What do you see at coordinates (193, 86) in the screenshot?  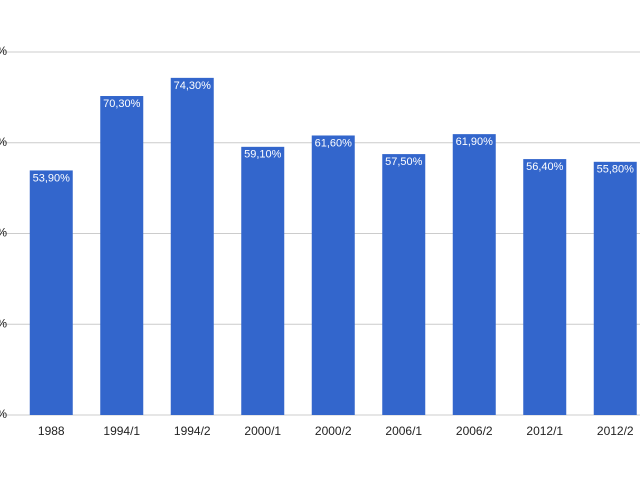 I see `value-label: 74,30%` at bounding box center [193, 86].